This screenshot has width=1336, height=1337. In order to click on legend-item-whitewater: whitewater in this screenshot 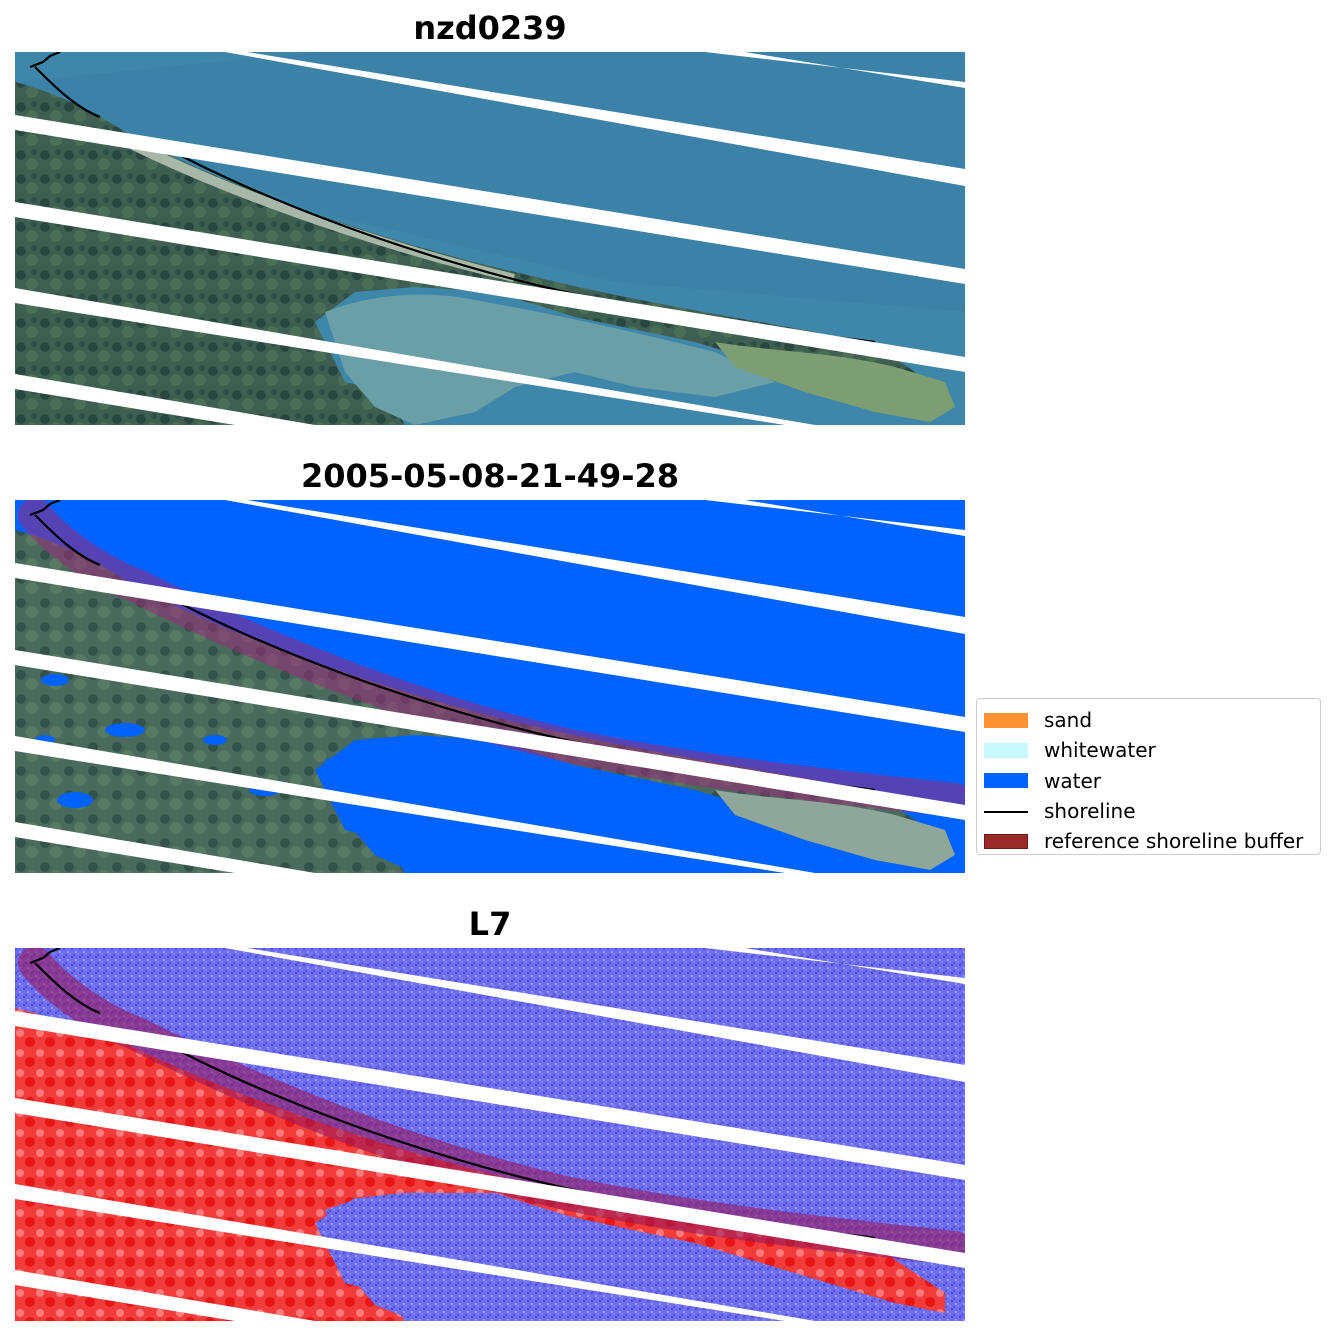, I will do `click(1148, 750)`.